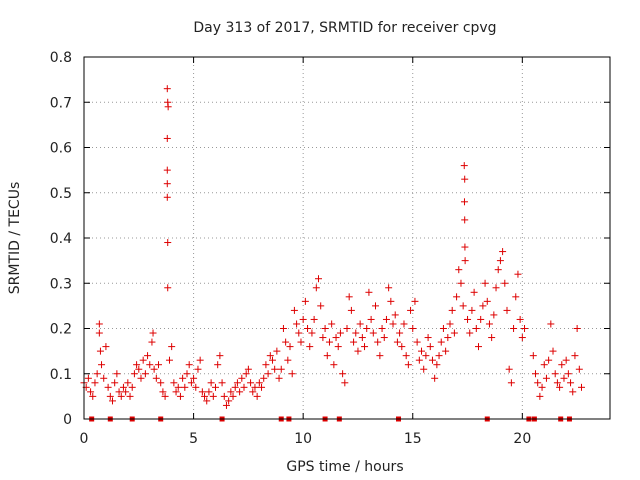 The image size is (640, 480). Describe the element at coordinates (61, 375) in the screenshot. I see `y-tick-label: 0.1` at that location.